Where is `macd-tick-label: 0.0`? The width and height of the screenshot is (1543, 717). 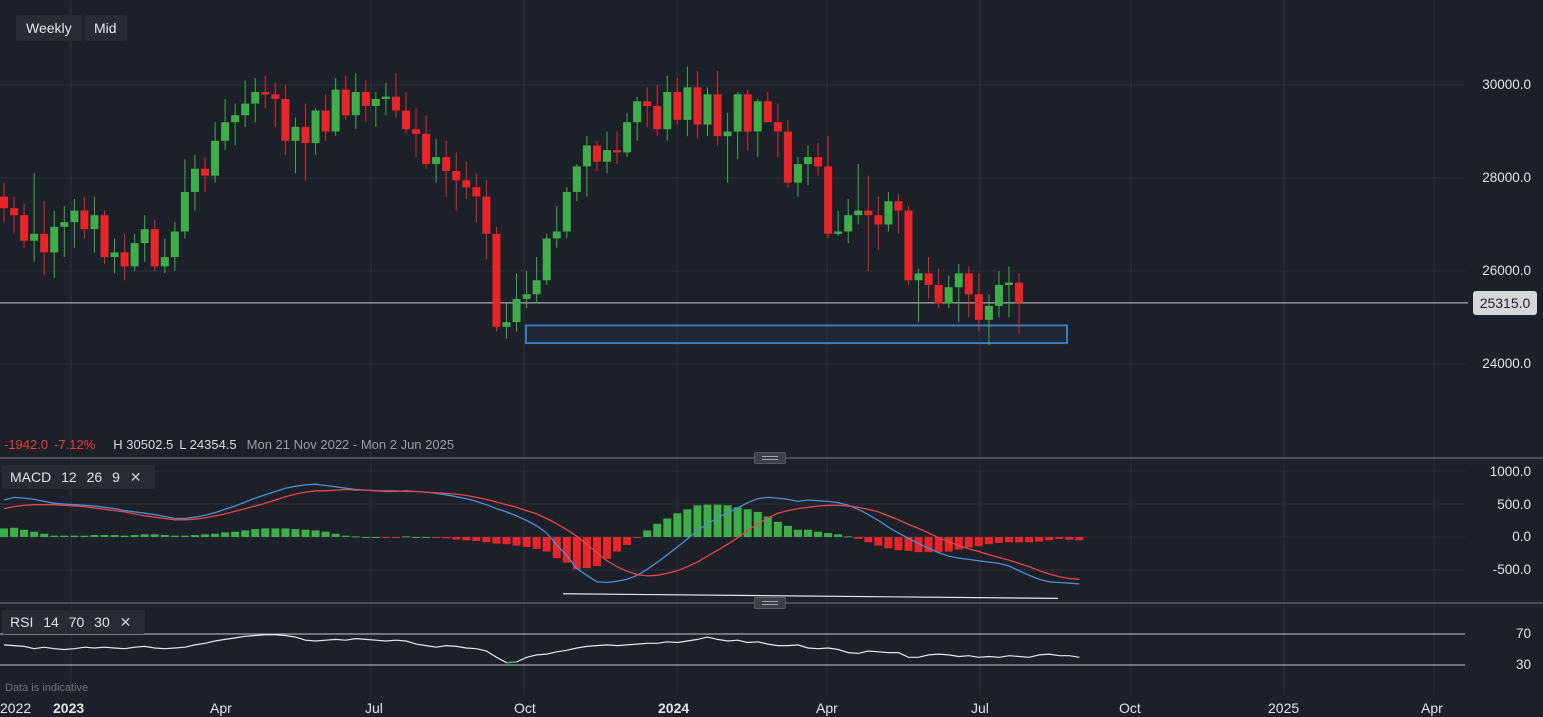
macd-tick-label: 0.0 is located at coordinates (1521, 536).